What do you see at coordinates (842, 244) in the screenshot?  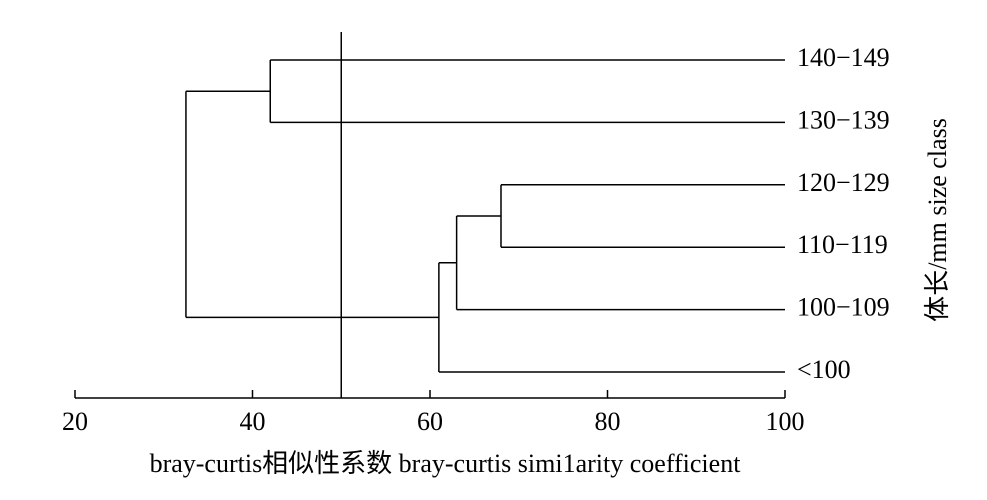 I see `leaf-label: 110−119` at bounding box center [842, 244].